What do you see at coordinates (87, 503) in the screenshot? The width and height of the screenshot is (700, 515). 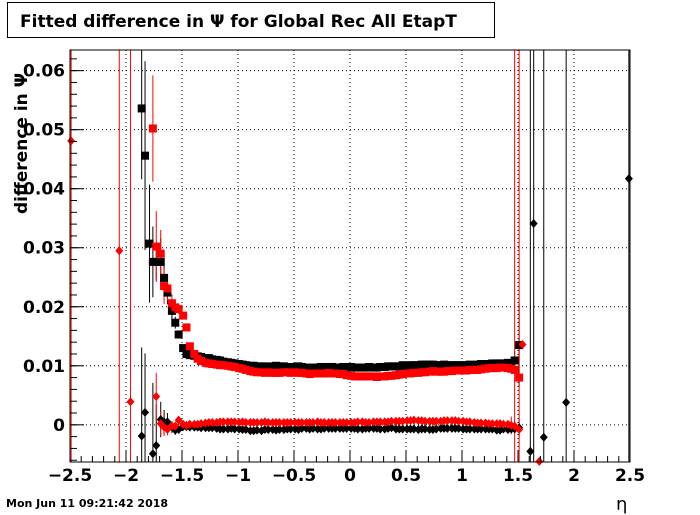 I see `timestamp-footer: Mon Jun 11 09:21:42 2018` at bounding box center [87, 503].